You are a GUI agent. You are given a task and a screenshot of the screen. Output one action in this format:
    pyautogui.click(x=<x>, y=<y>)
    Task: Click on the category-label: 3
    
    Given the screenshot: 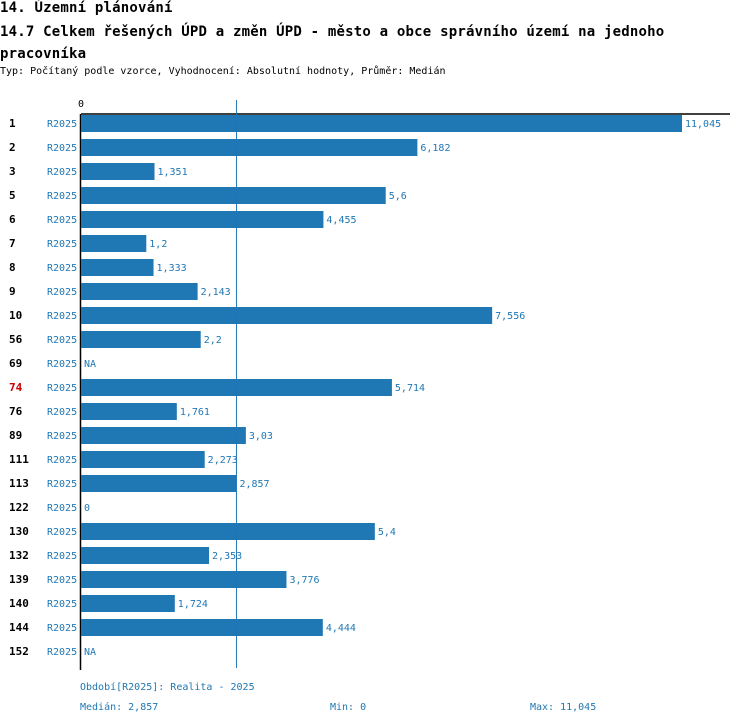 What is the action you would take?
    pyautogui.click(x=12, y=171)
    